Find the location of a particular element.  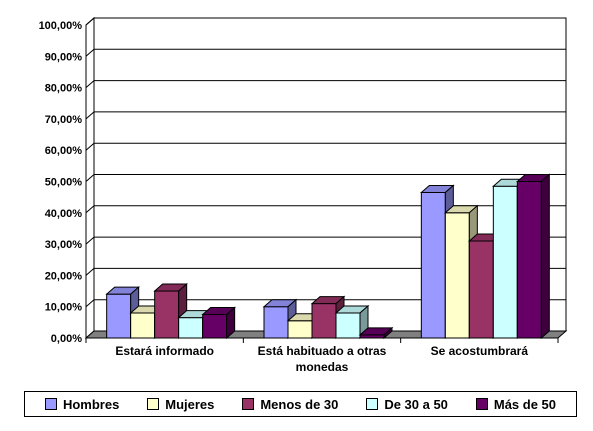

legend-item: Más de 50 is located at coordinates (516, 404).